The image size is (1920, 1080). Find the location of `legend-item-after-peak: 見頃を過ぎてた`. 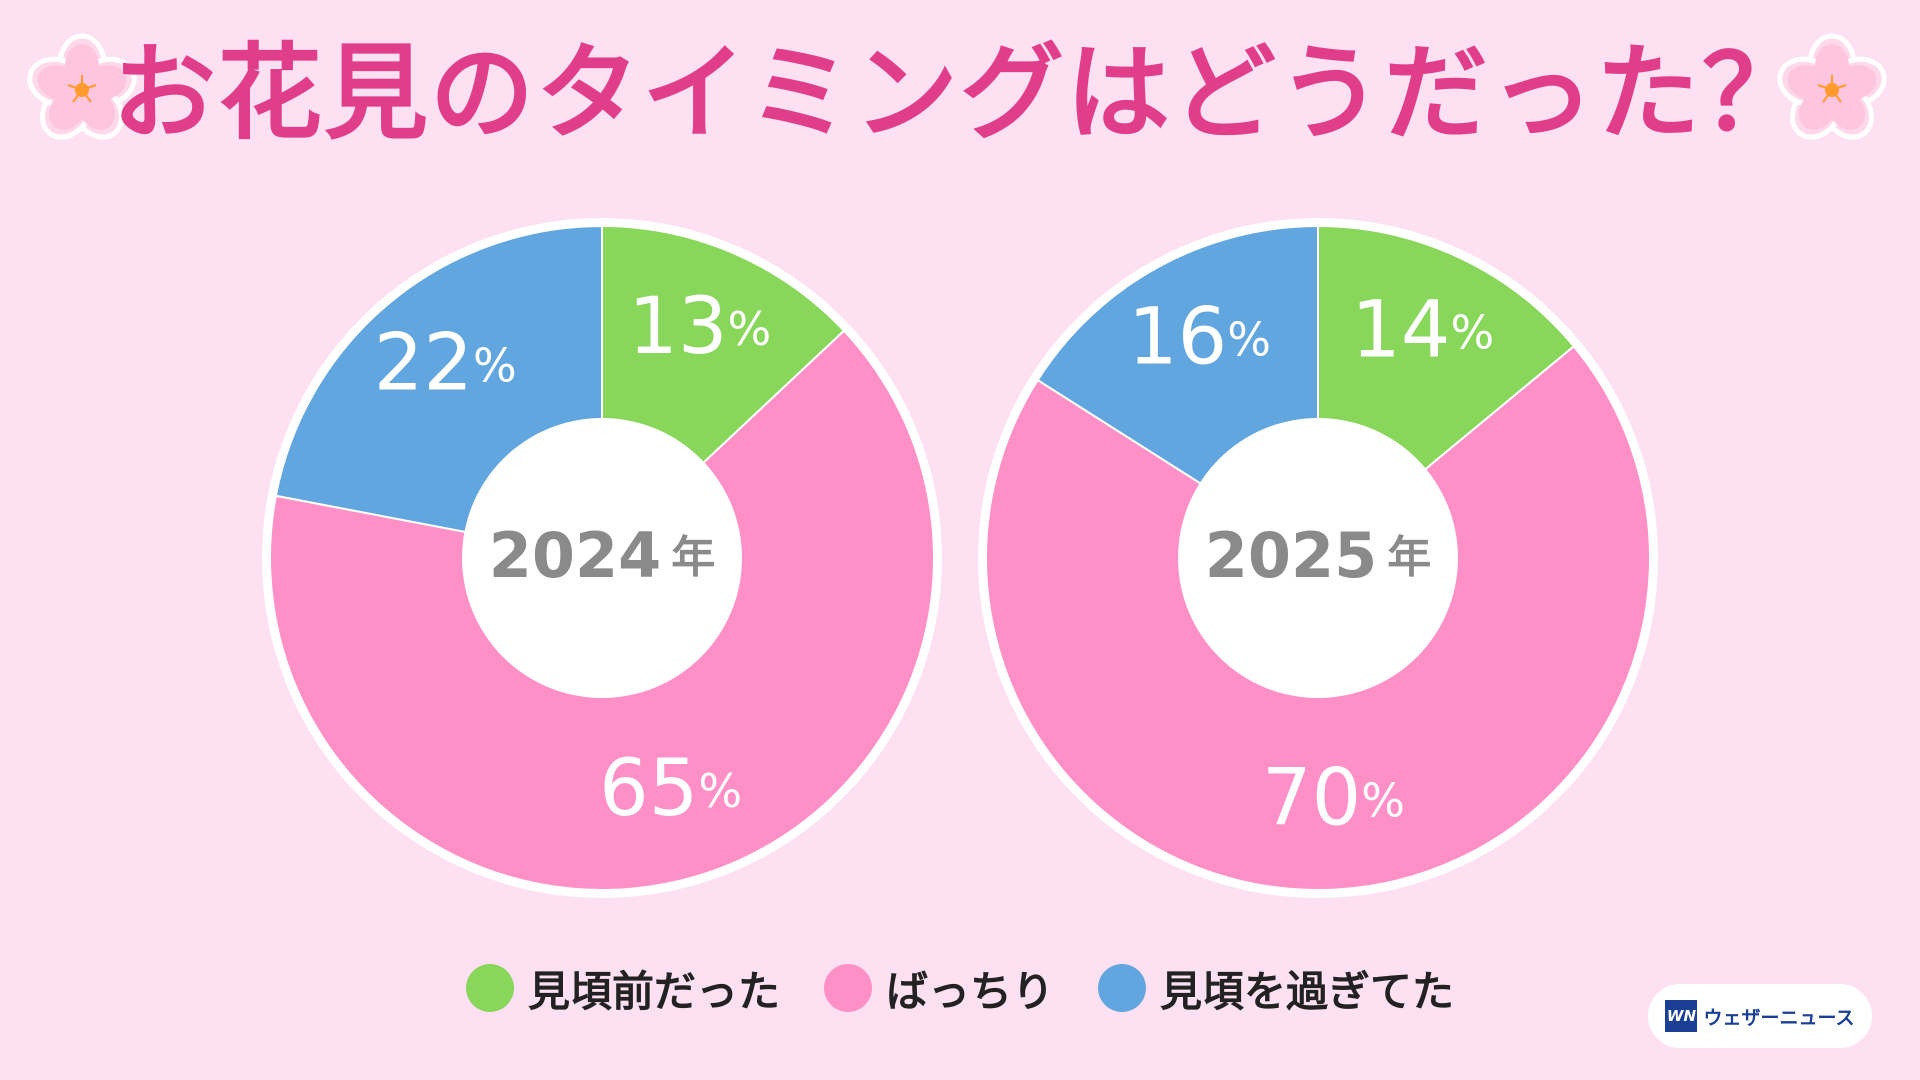

legend-item-after-peak: 見頃を過ぎてた is located at coordinates (1276, 988).